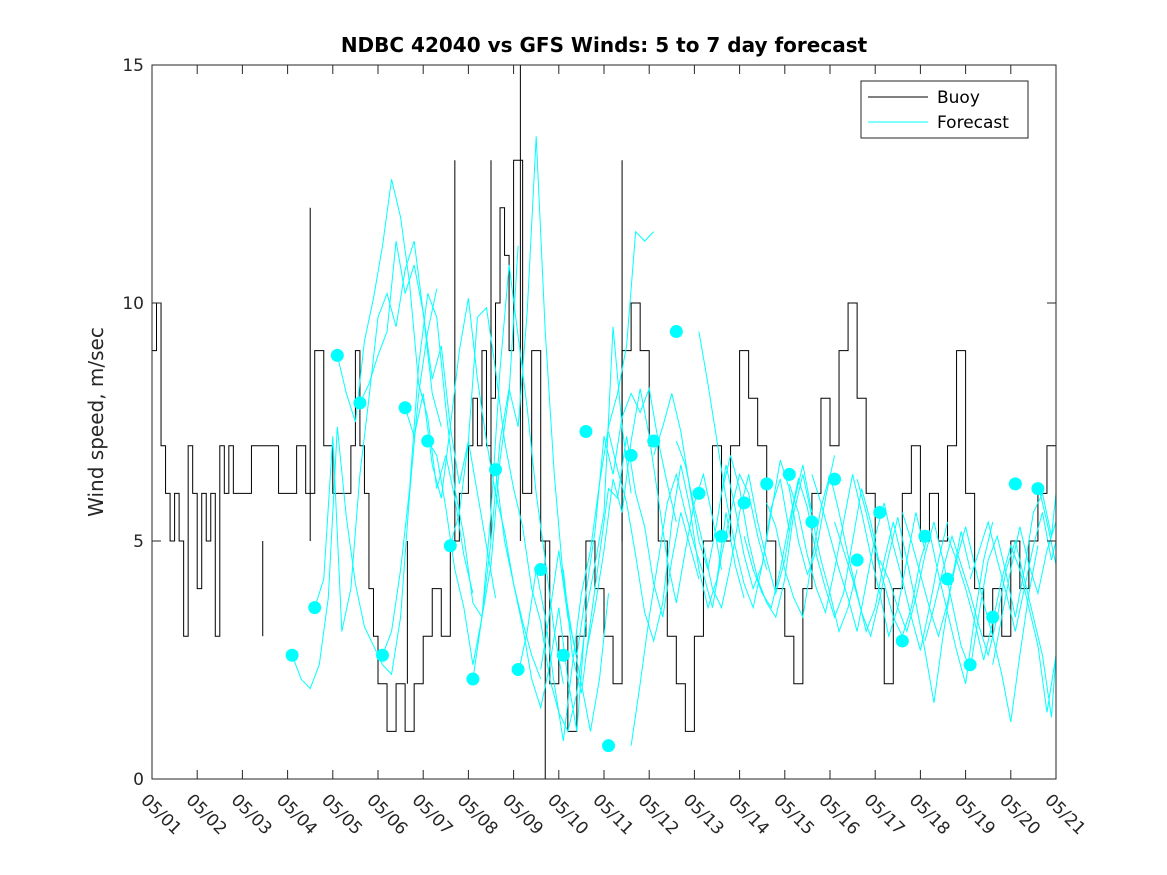 The width and height of the screenshot is (1167, 875). Describe the element at coordinates (96, 422) in the screenshot. I see `y-axis-label: Wind speed, m/sec` at that location.